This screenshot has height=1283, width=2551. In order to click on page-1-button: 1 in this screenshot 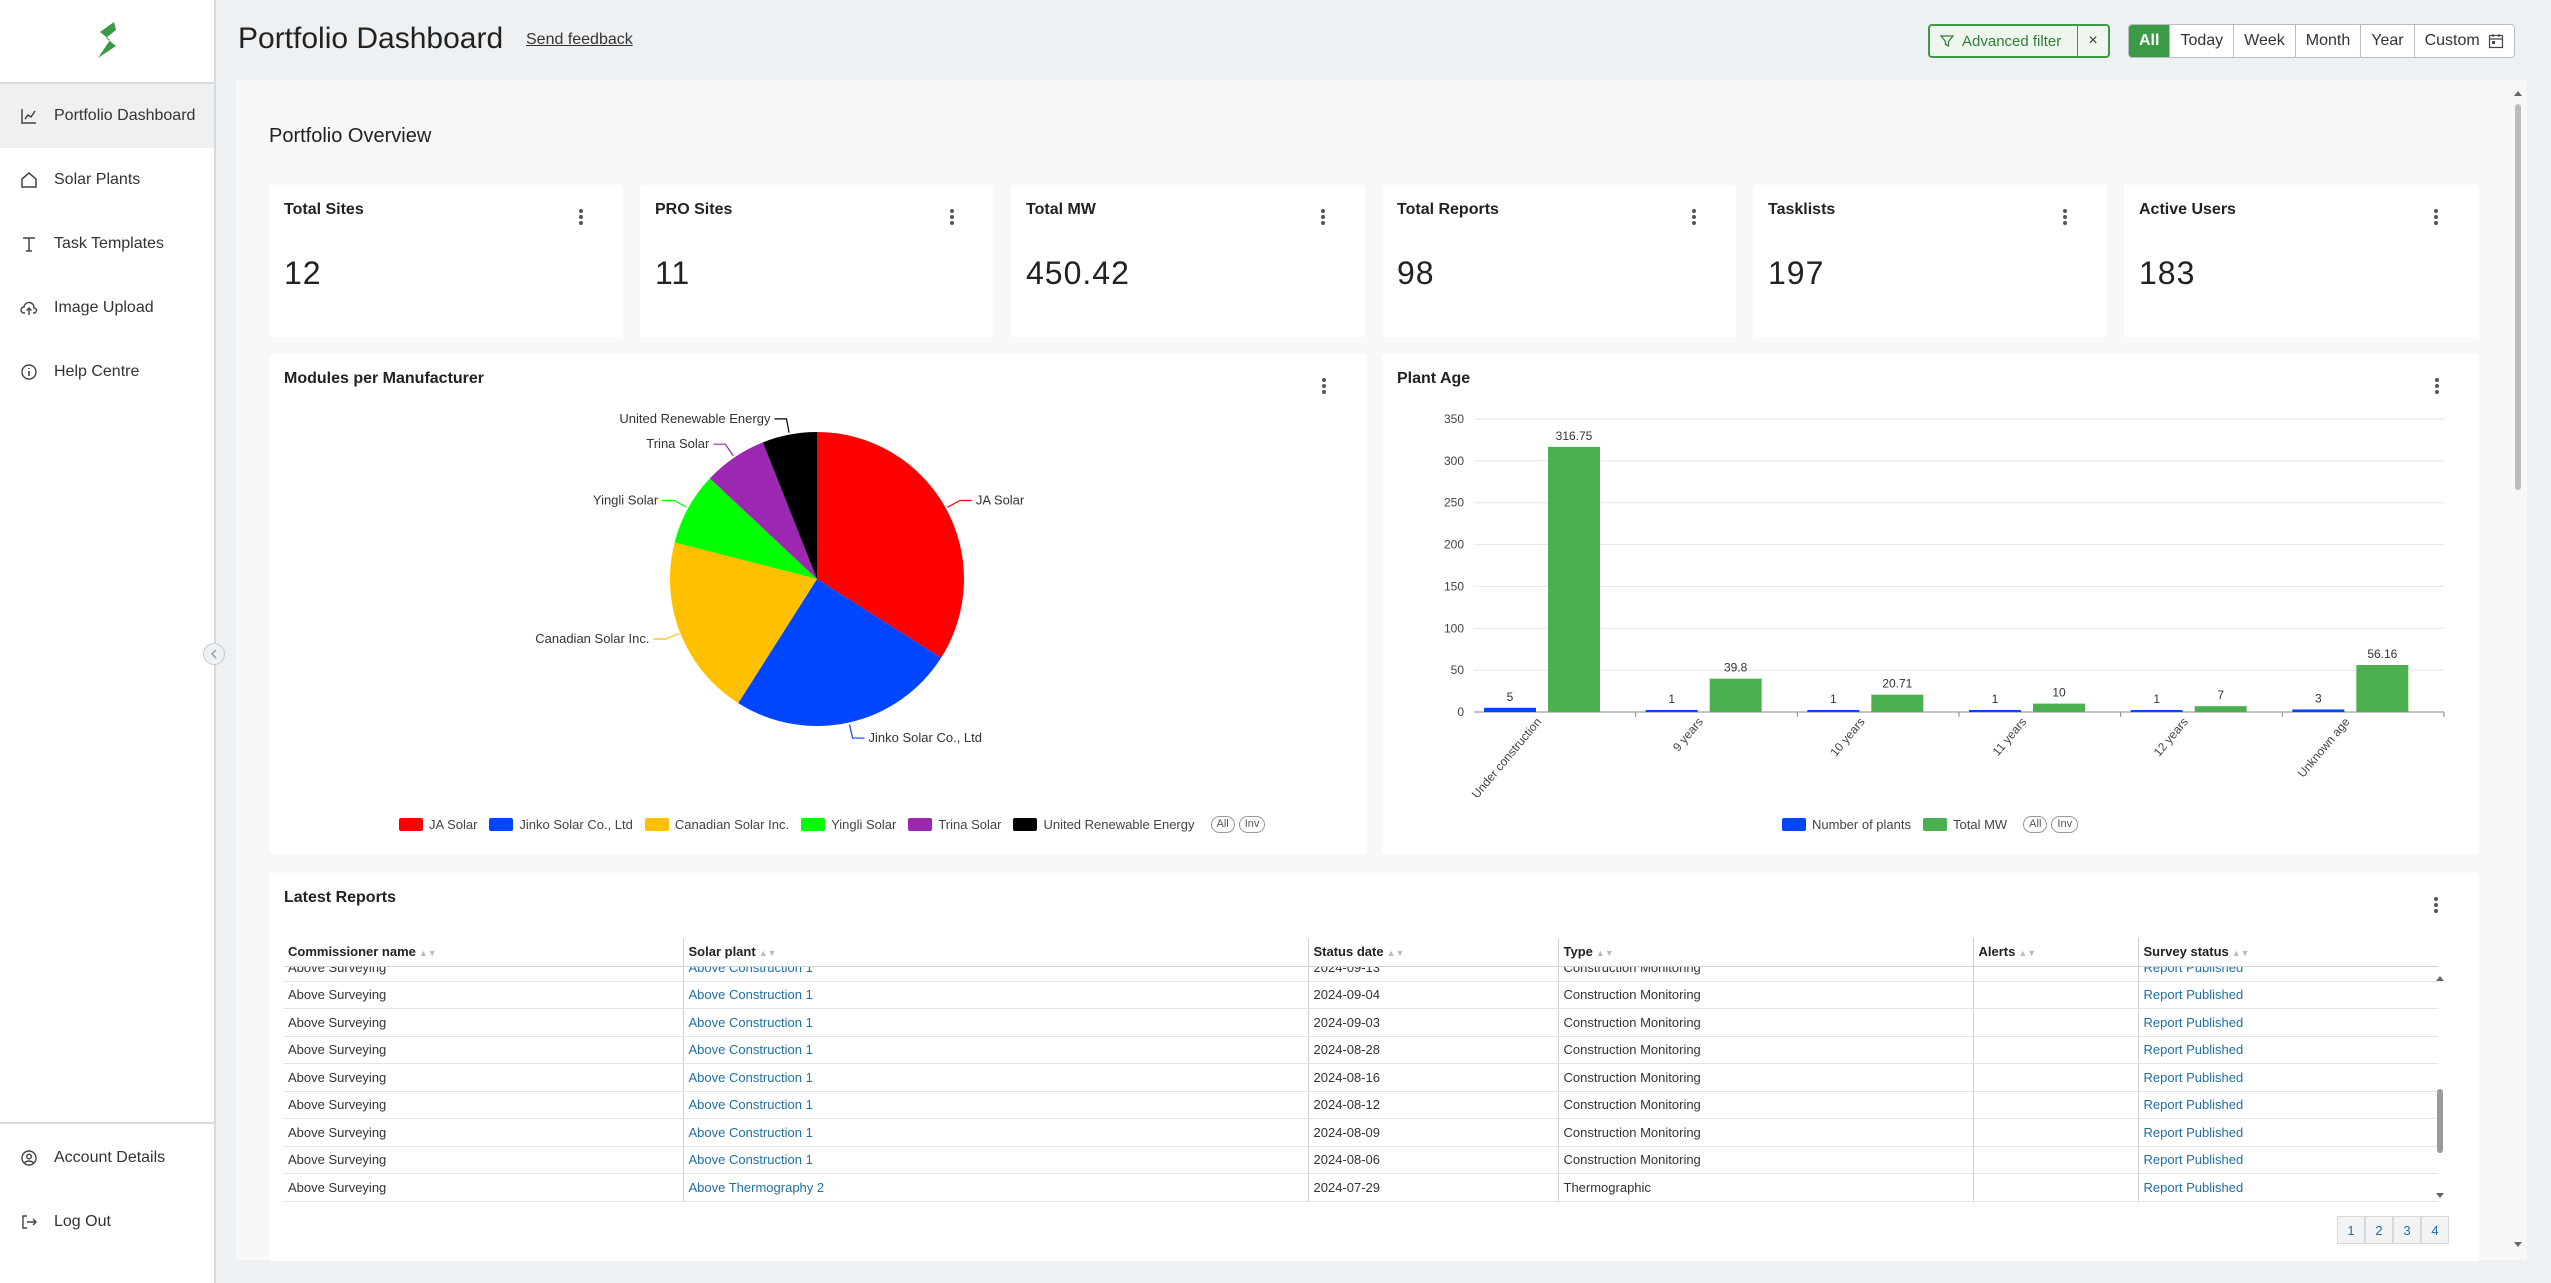, I will do `click(2351, 1230)`.